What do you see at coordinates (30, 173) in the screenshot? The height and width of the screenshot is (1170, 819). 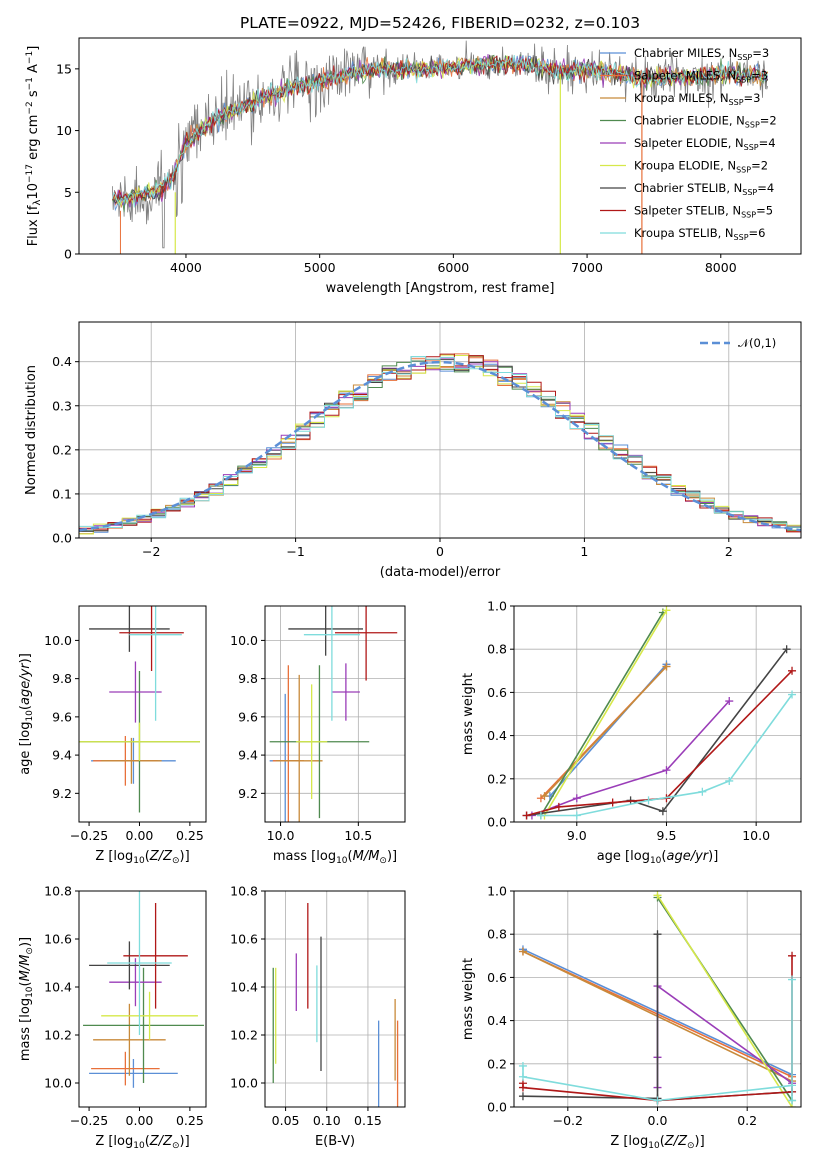 I see `label-part: −17` at bounding box center [30, 173].